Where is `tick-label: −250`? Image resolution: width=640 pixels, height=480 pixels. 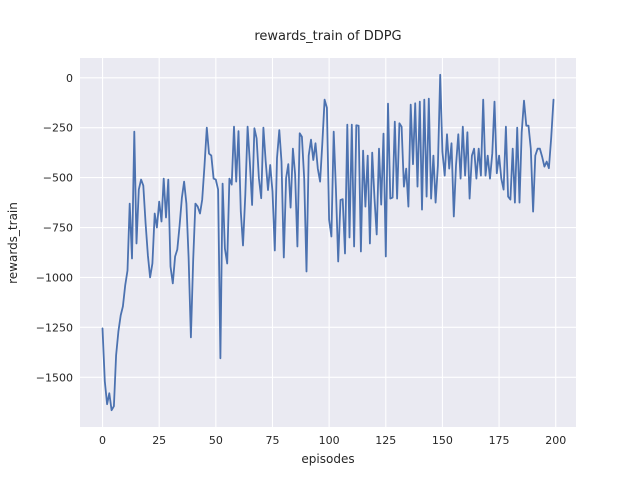
tick-label: −250 is located at coordinates (58, 128).